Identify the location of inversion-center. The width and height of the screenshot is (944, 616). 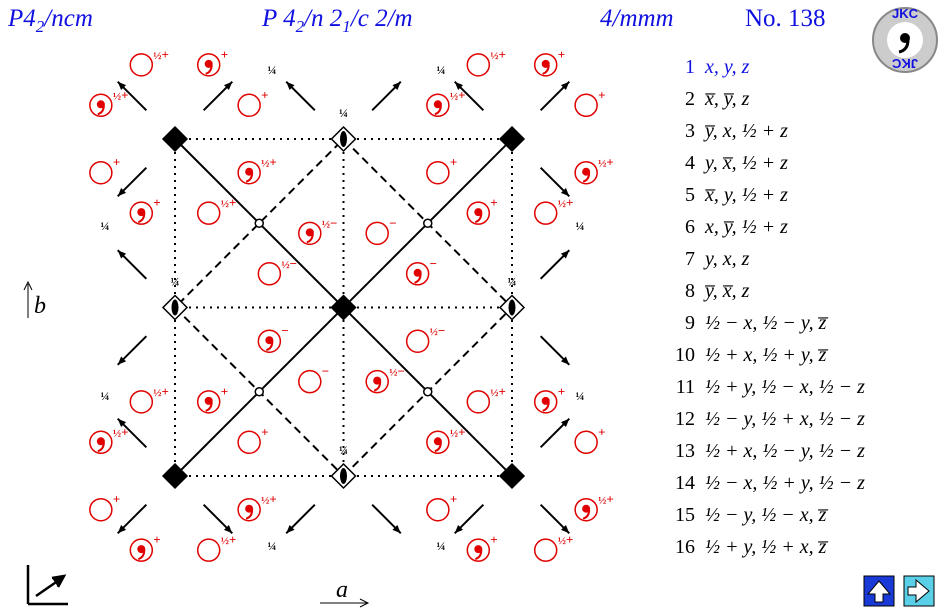
(428, 392).